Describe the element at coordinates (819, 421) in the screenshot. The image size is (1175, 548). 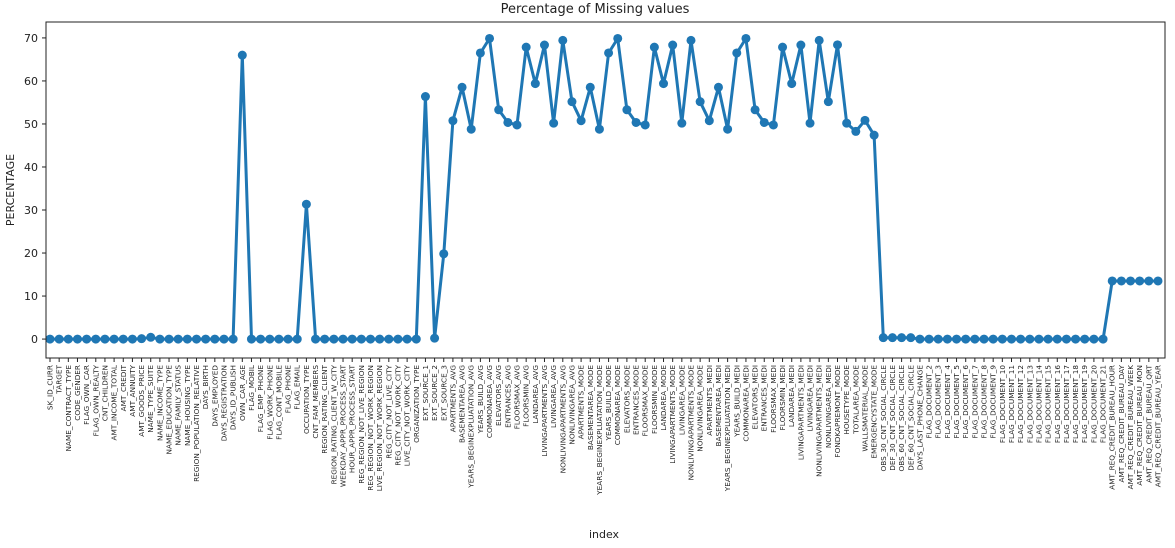
I see `x-tick-label: NONLIVINGAPARTMENTS_MEDI` at that location.